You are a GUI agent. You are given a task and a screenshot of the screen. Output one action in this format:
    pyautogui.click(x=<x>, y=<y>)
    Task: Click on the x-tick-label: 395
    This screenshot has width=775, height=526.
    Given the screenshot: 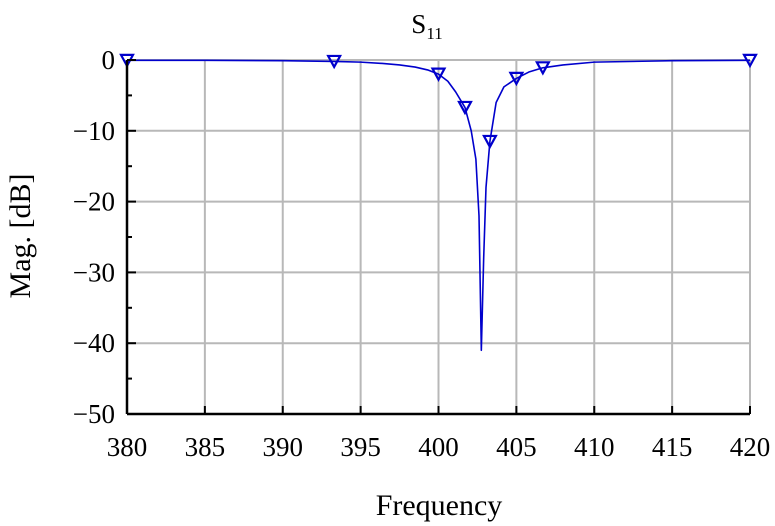 What is the action you would take?
    pyautogui.click(x=360, y=447)
    